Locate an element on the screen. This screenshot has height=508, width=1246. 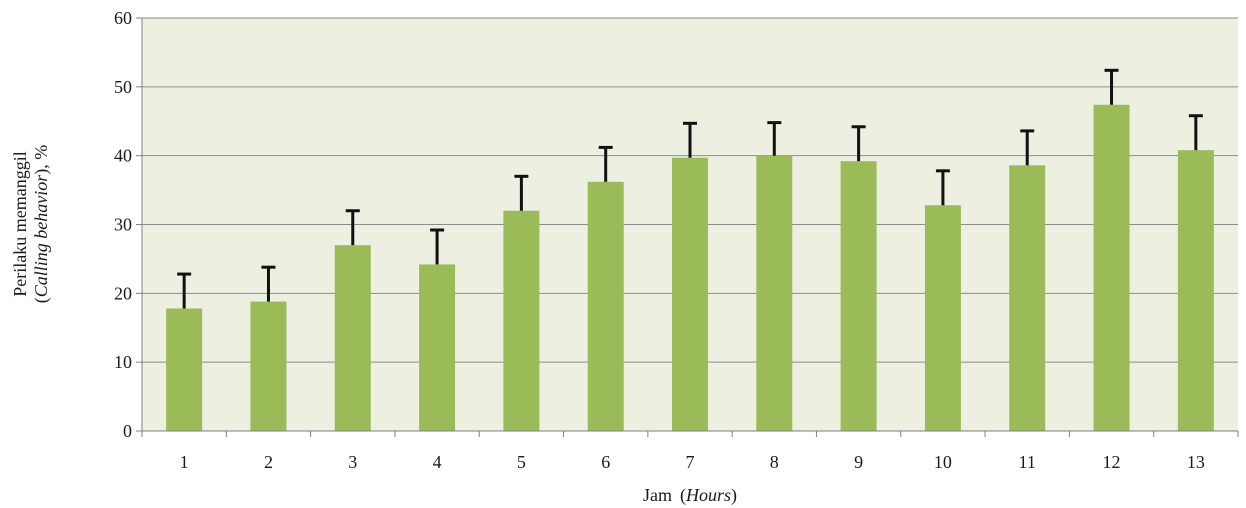
y-axis-title-line1: Perilaku memanggil is located at coordinates (20, 223).